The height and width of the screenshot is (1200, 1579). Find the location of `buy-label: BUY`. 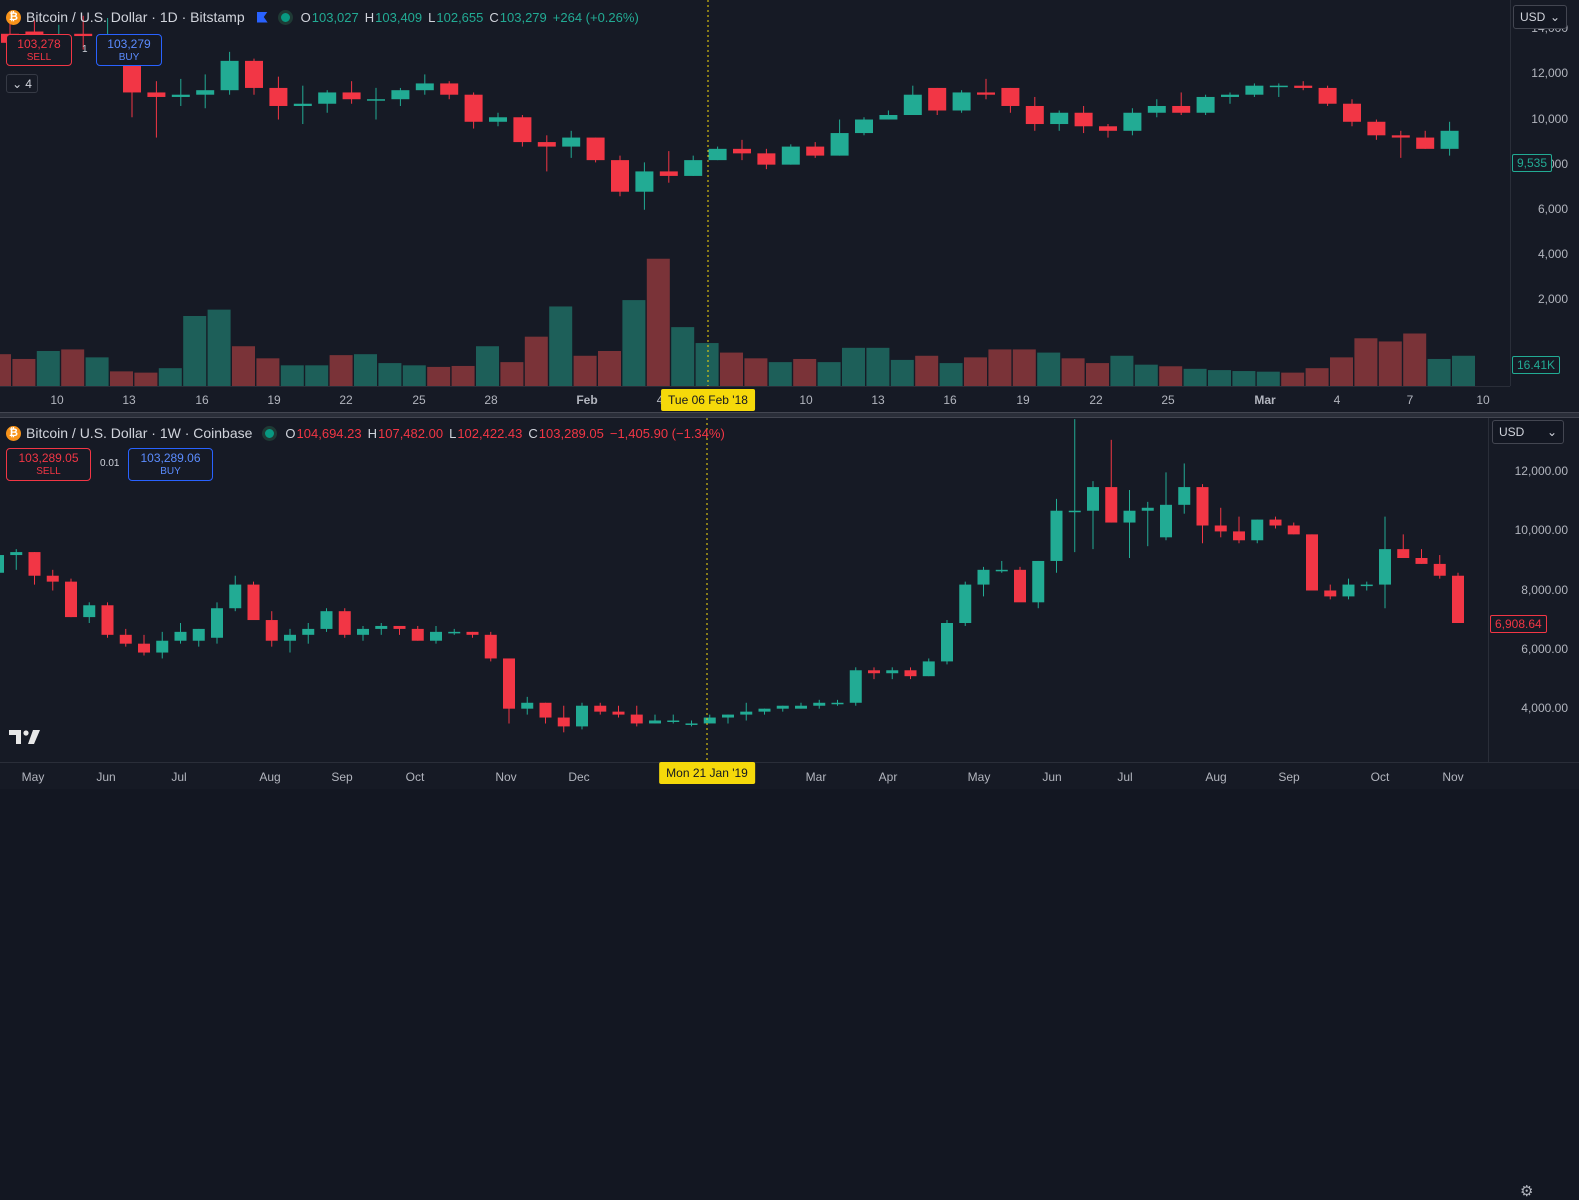

buy-label: BUY is located at coordinates (129, 57).